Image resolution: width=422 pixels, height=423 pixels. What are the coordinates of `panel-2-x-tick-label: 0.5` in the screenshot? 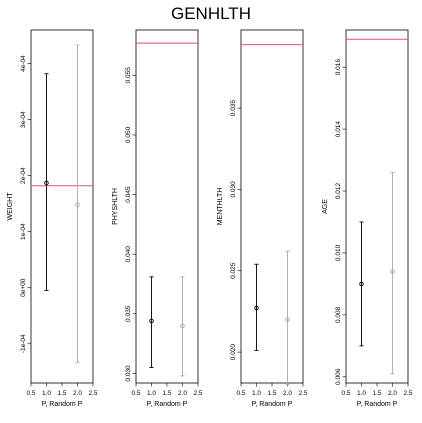 It's located at (135, 393).